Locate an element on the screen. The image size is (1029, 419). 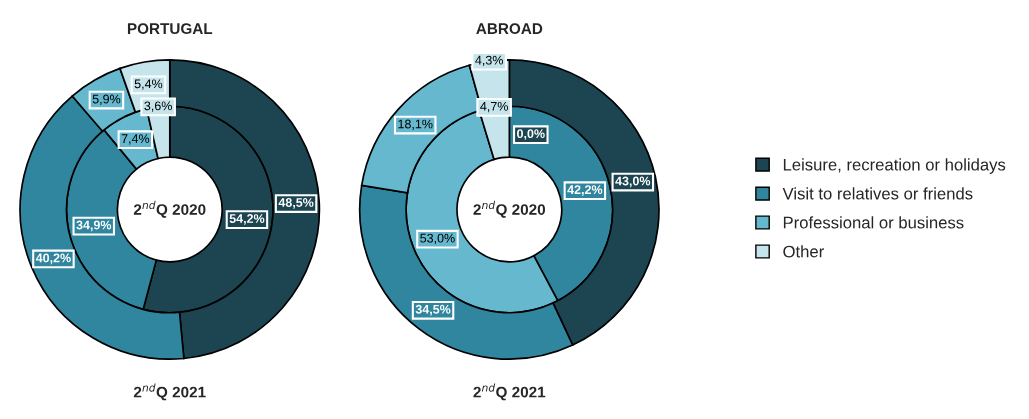
slice-label: 2$^{nd}$Q 2020 is located at coordinates (509, 209).